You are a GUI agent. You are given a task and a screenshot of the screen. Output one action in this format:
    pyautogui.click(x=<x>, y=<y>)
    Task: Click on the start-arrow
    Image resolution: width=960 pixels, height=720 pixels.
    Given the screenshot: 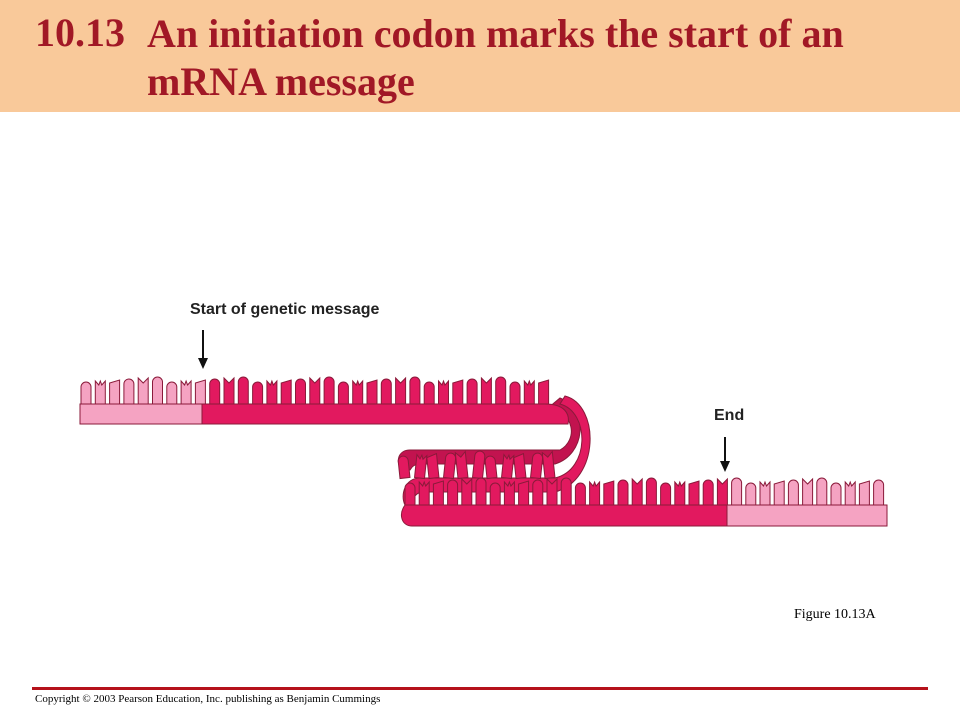 What is the action you would take?
    pyautogui.click(x=203, y=349)
    